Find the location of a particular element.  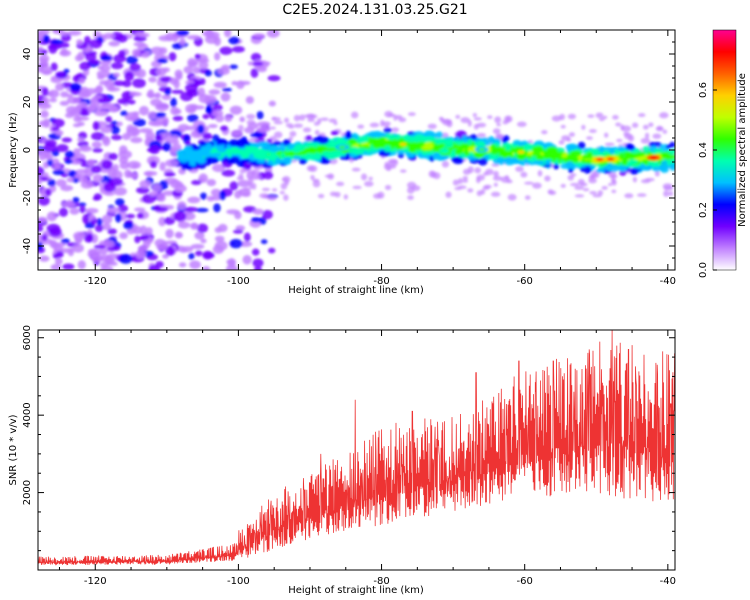

colorbar-ticks: 0.0 0.2 0.4 0.6 is located at coordinates (707, 180).